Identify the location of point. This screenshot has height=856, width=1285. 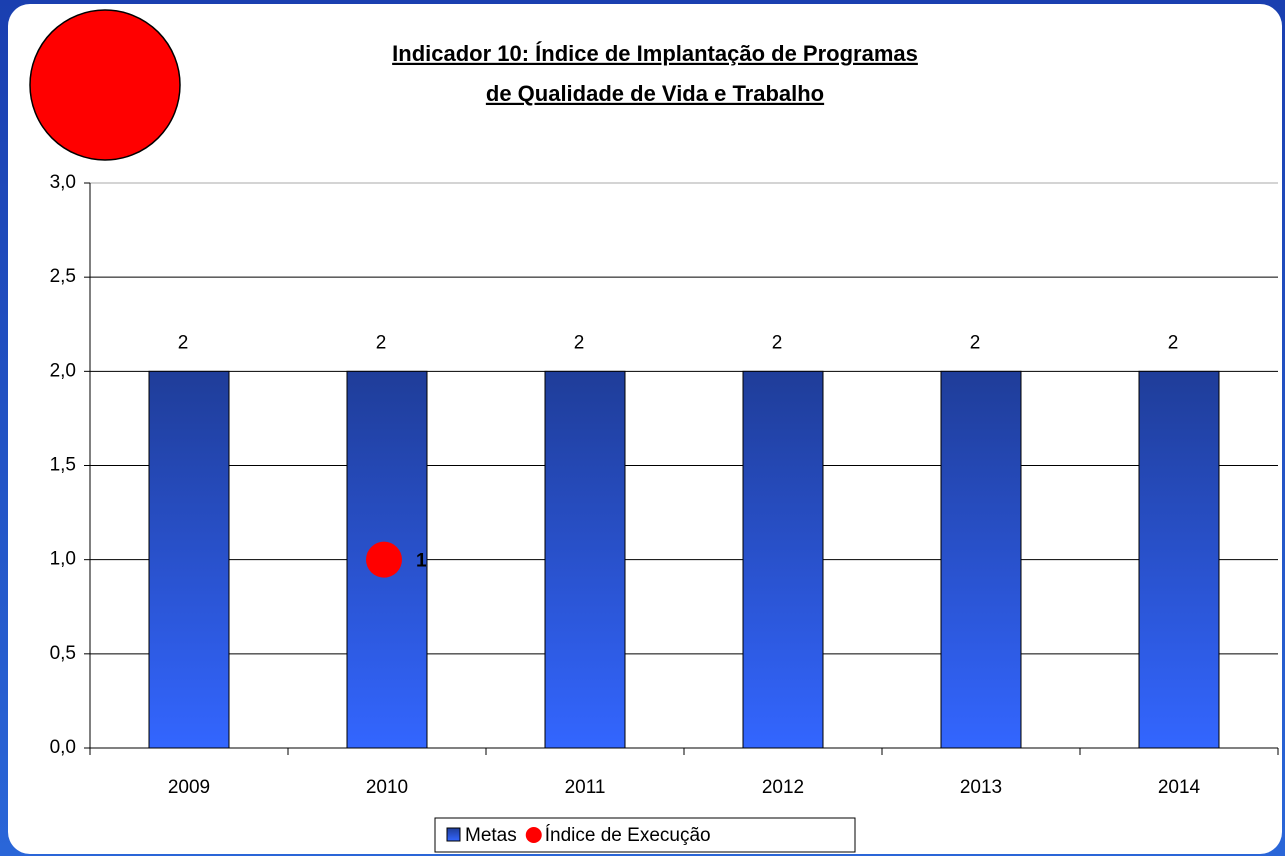
(384, 559).